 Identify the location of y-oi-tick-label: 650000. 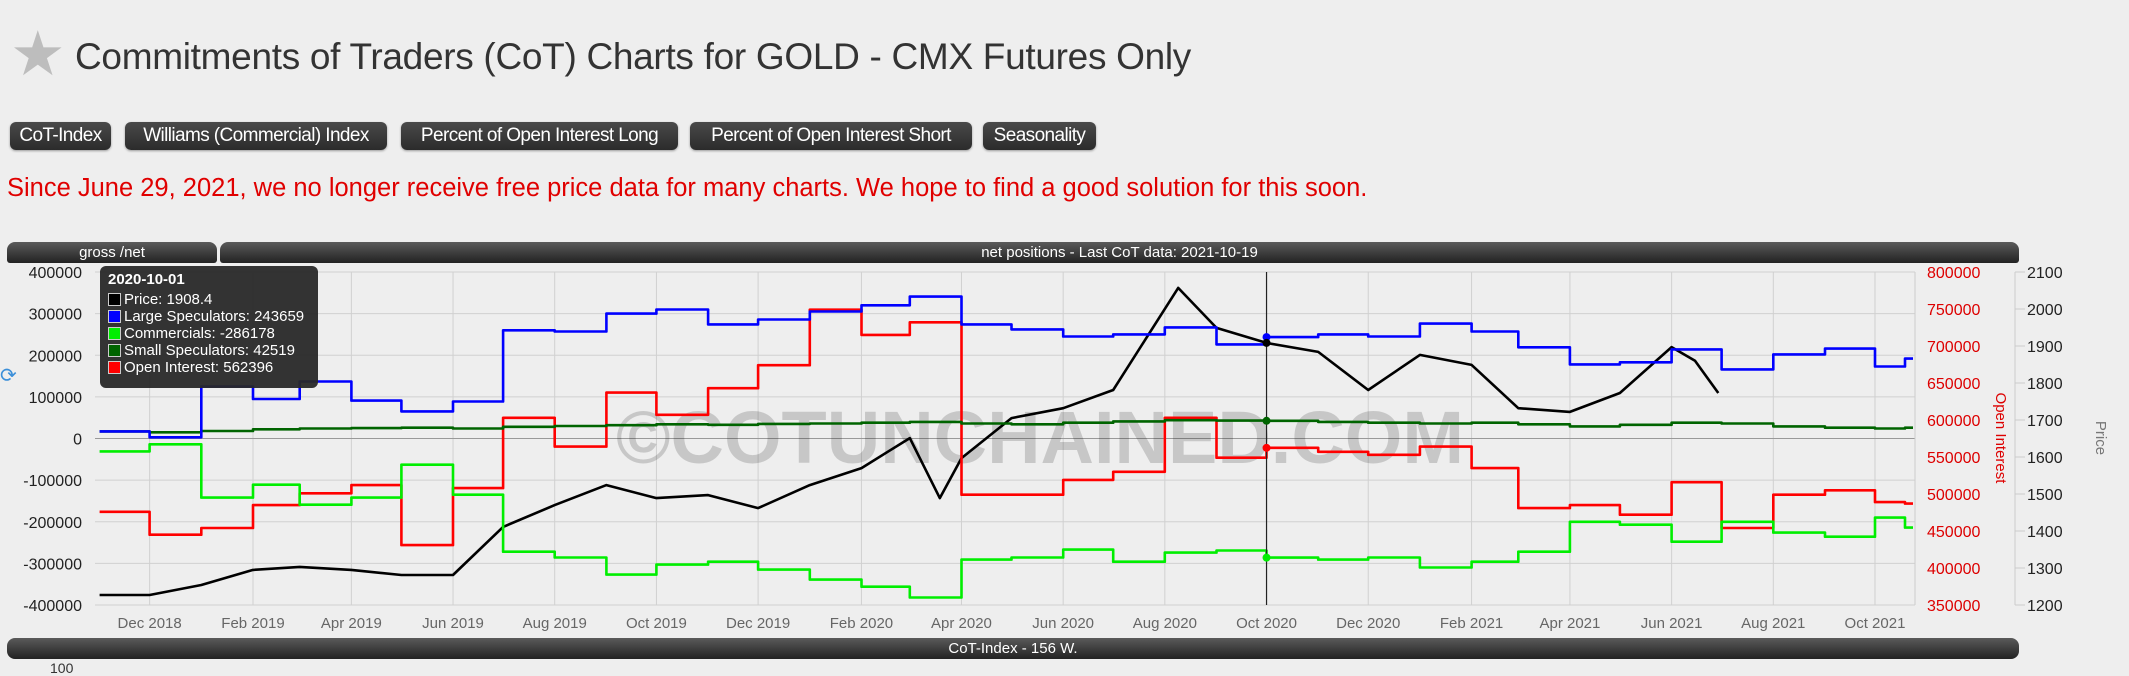
(1953, 384).